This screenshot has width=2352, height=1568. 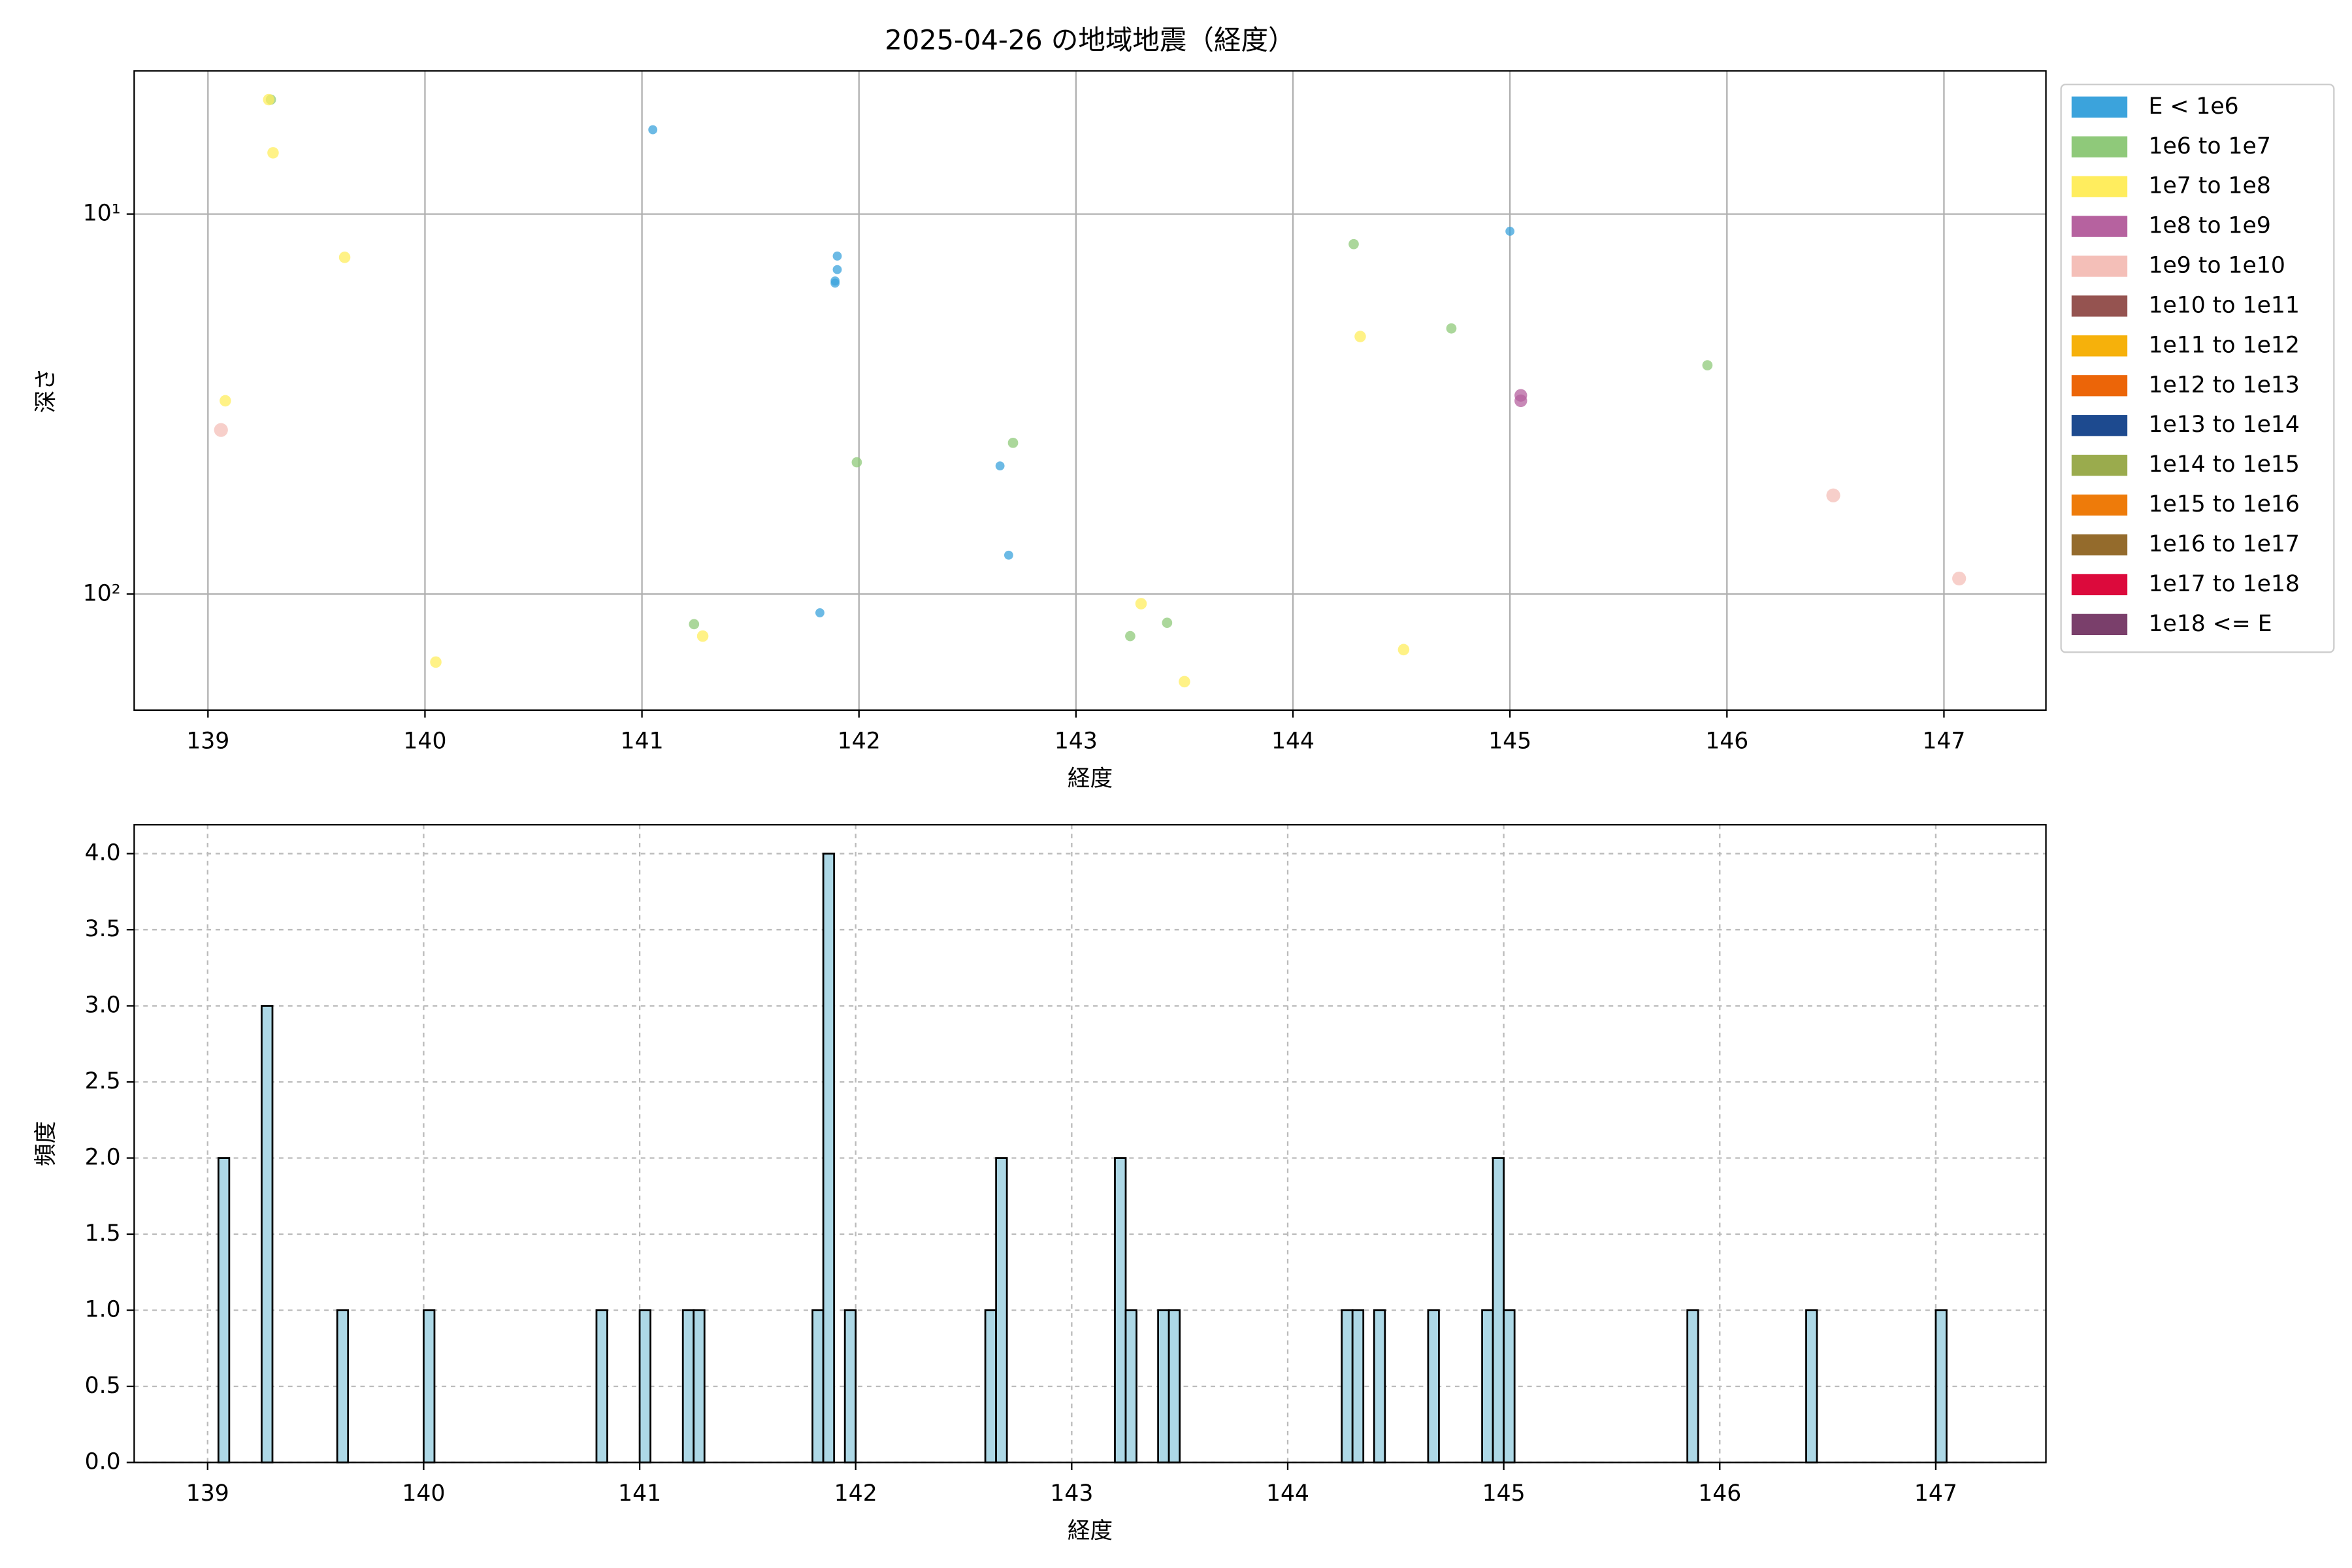 What do you see at coordinates (103, 1005) in the screenshot?
I see `y-tick-label: 3.0` at bounding box center [103, 1005].